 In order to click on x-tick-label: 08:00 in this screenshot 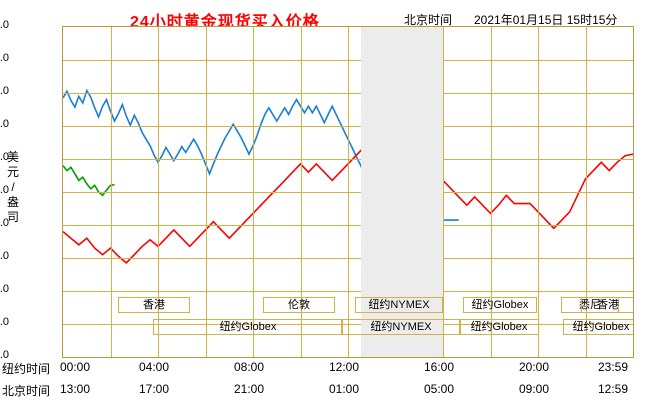, I will do `click(249, 367)`.